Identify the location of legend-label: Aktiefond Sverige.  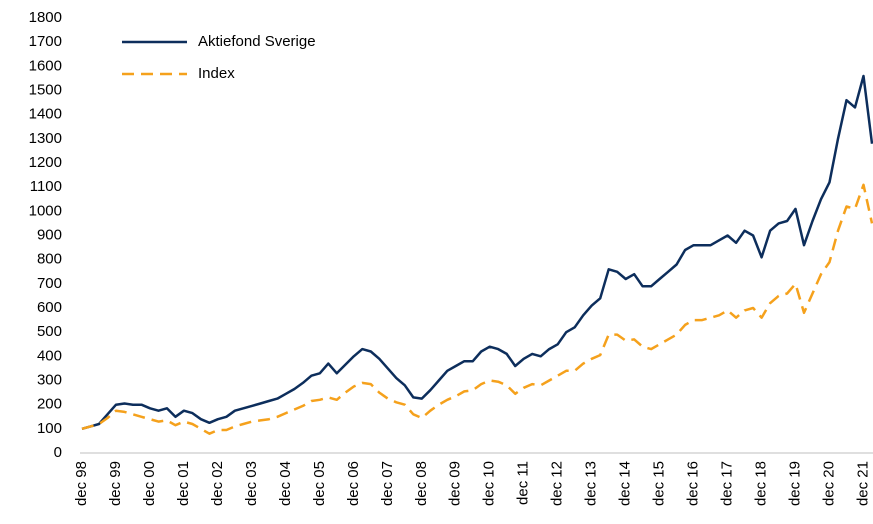
(257, 41).